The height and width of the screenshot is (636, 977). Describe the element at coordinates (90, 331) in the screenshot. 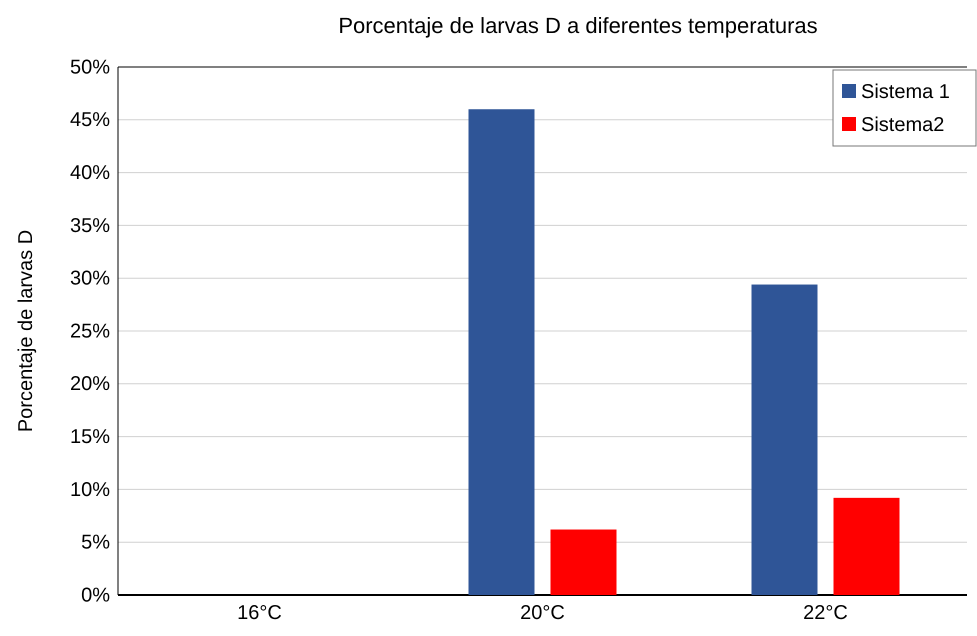

I see `y-tick-label: 25%` at that location.